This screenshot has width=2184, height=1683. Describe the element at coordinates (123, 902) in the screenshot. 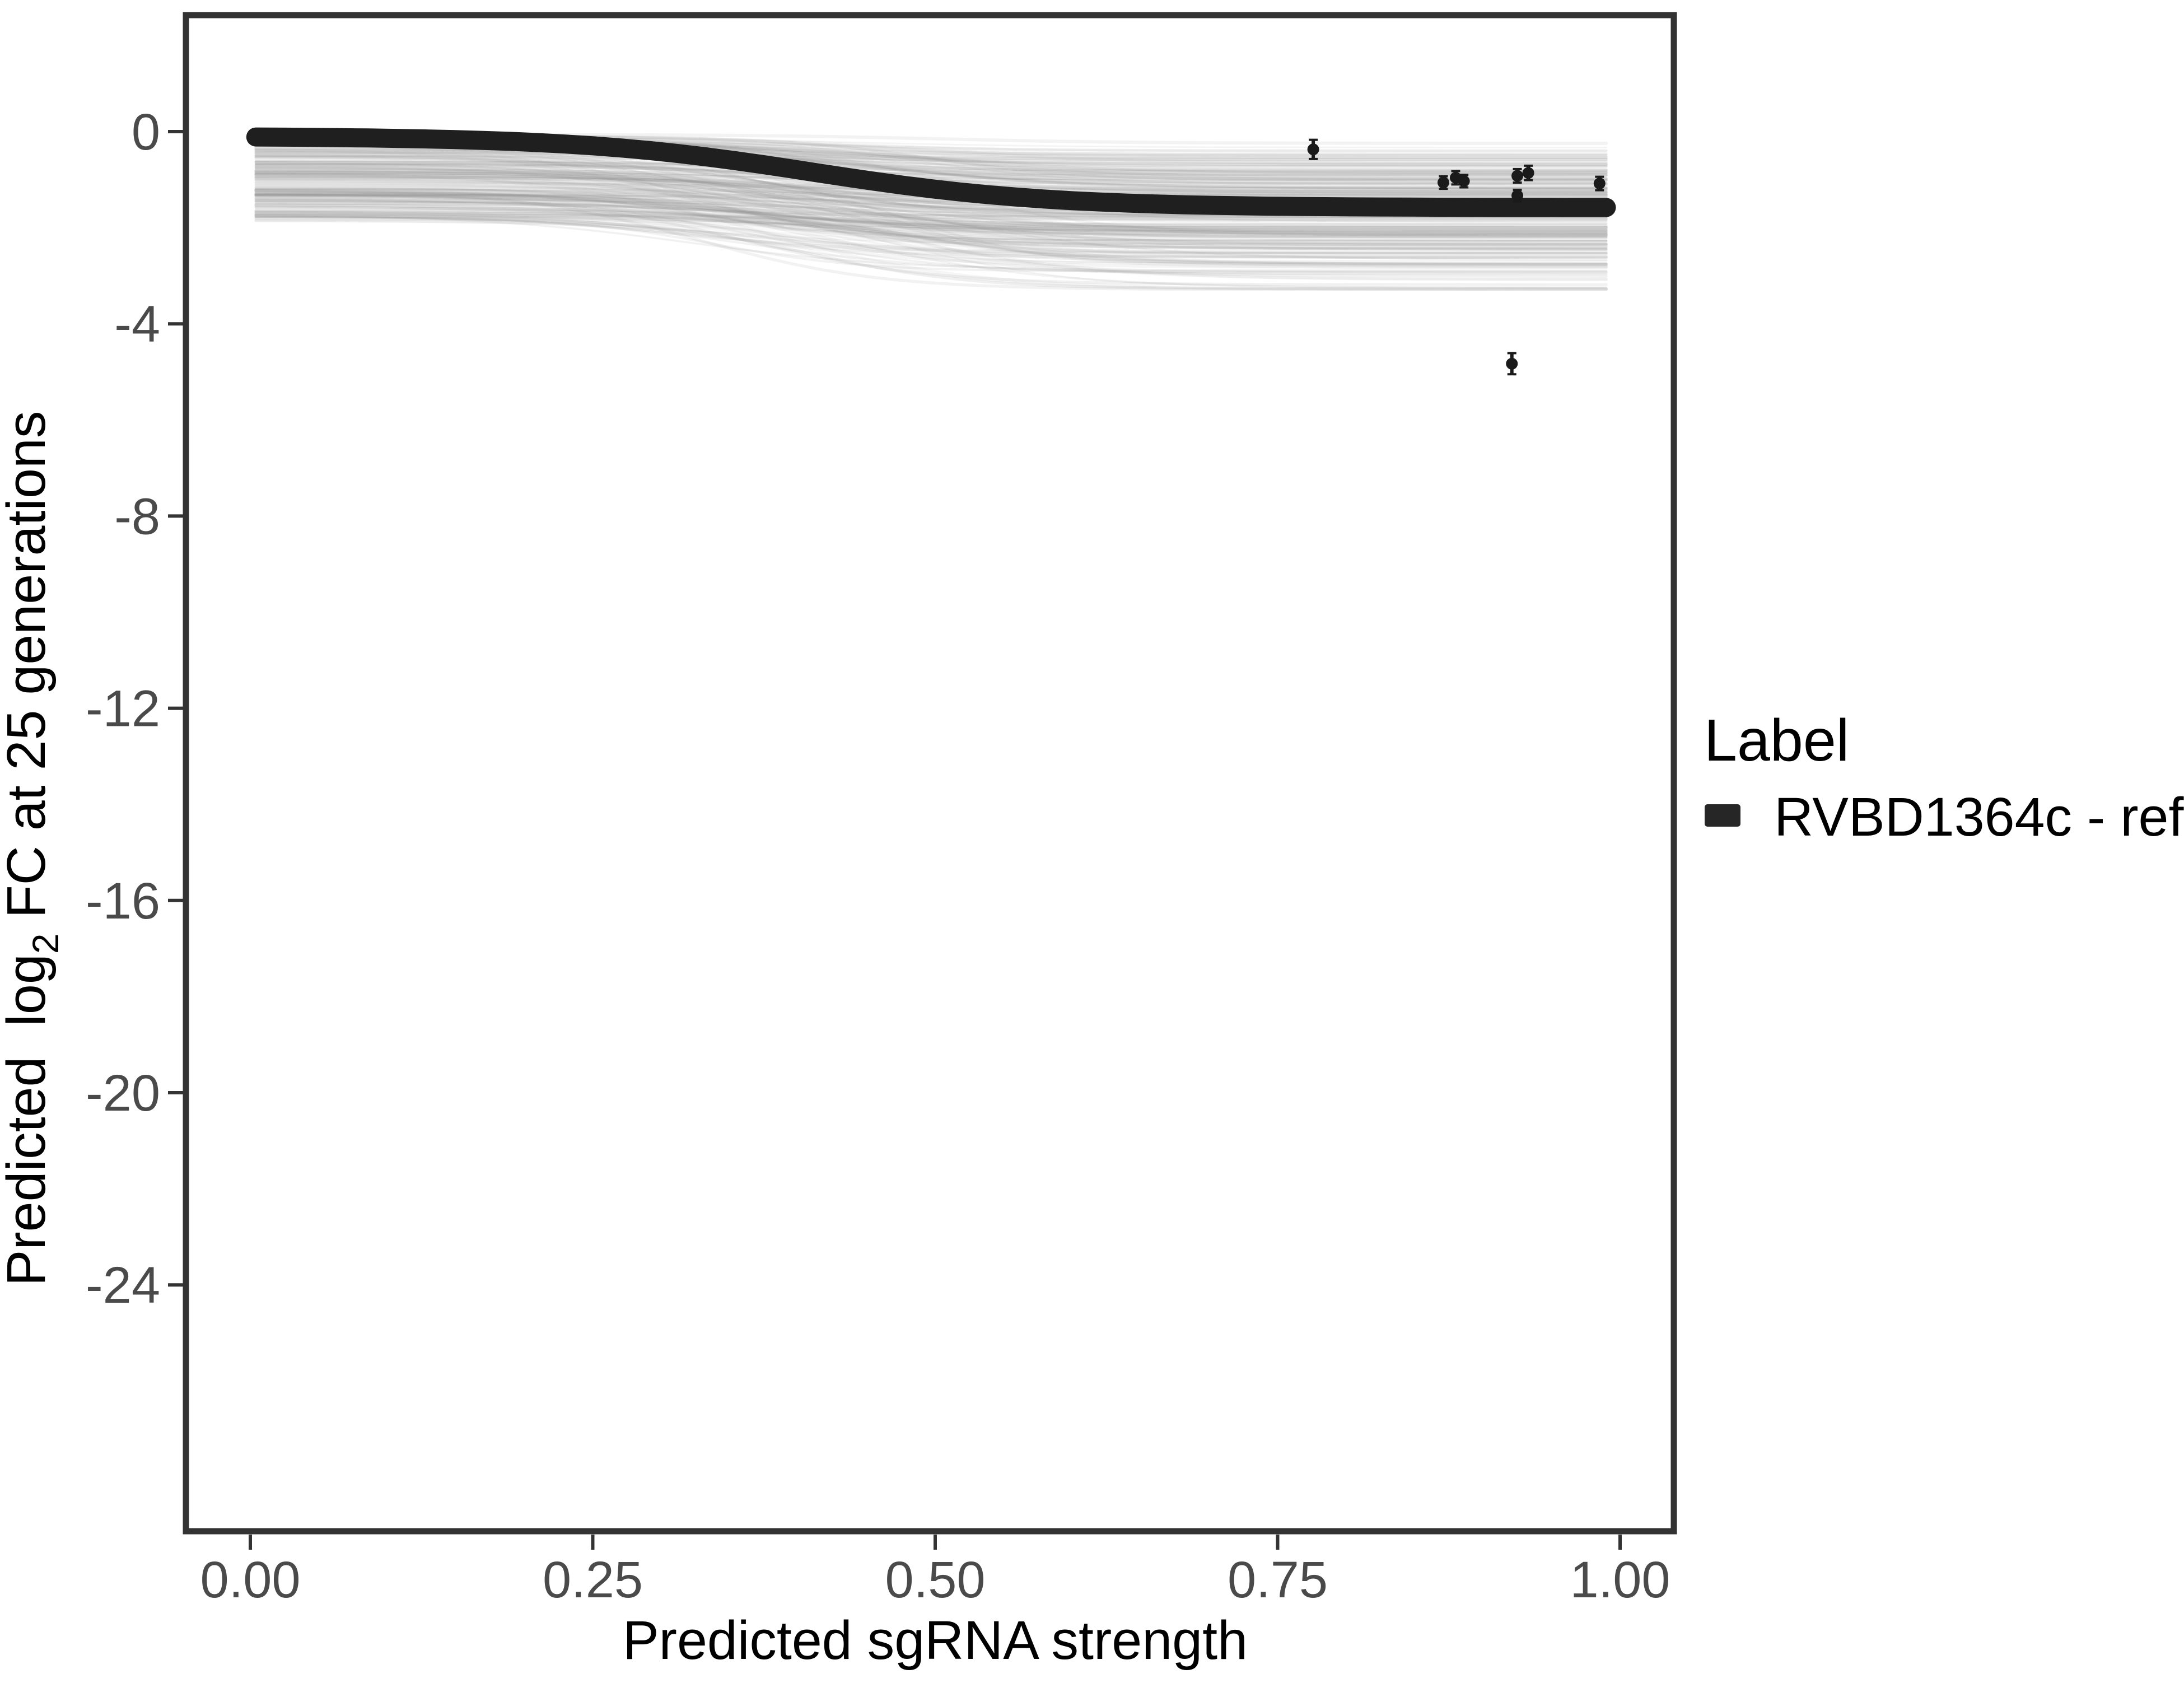

I see `y-tick-label: -16` at that location.